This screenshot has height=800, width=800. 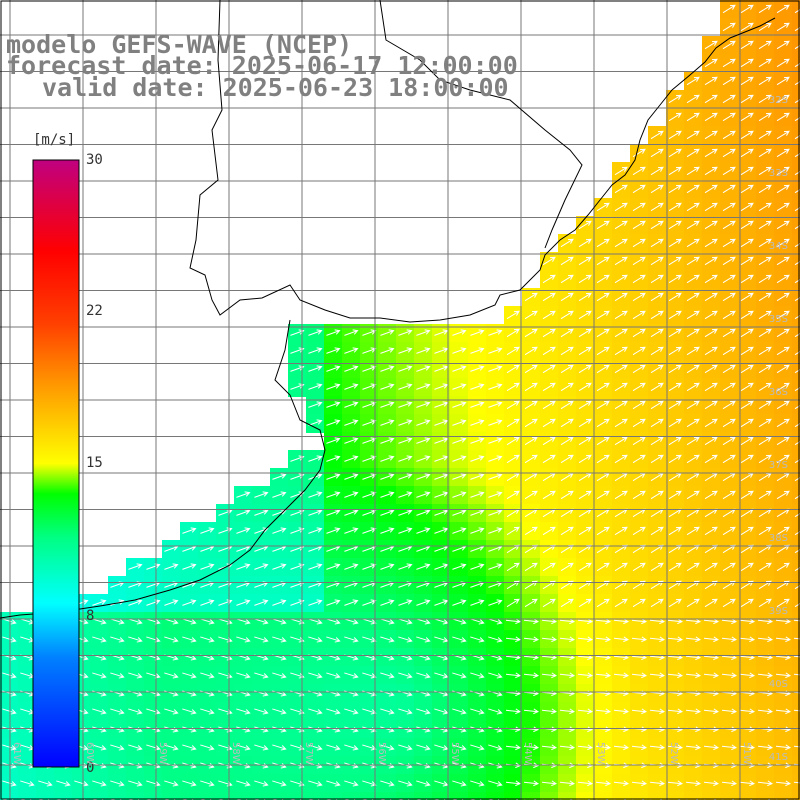 What do you see at coordinates (90, 616) in the screenshot?
I see `colorbar-tick-8: 8` at bounding box center [90, 616].